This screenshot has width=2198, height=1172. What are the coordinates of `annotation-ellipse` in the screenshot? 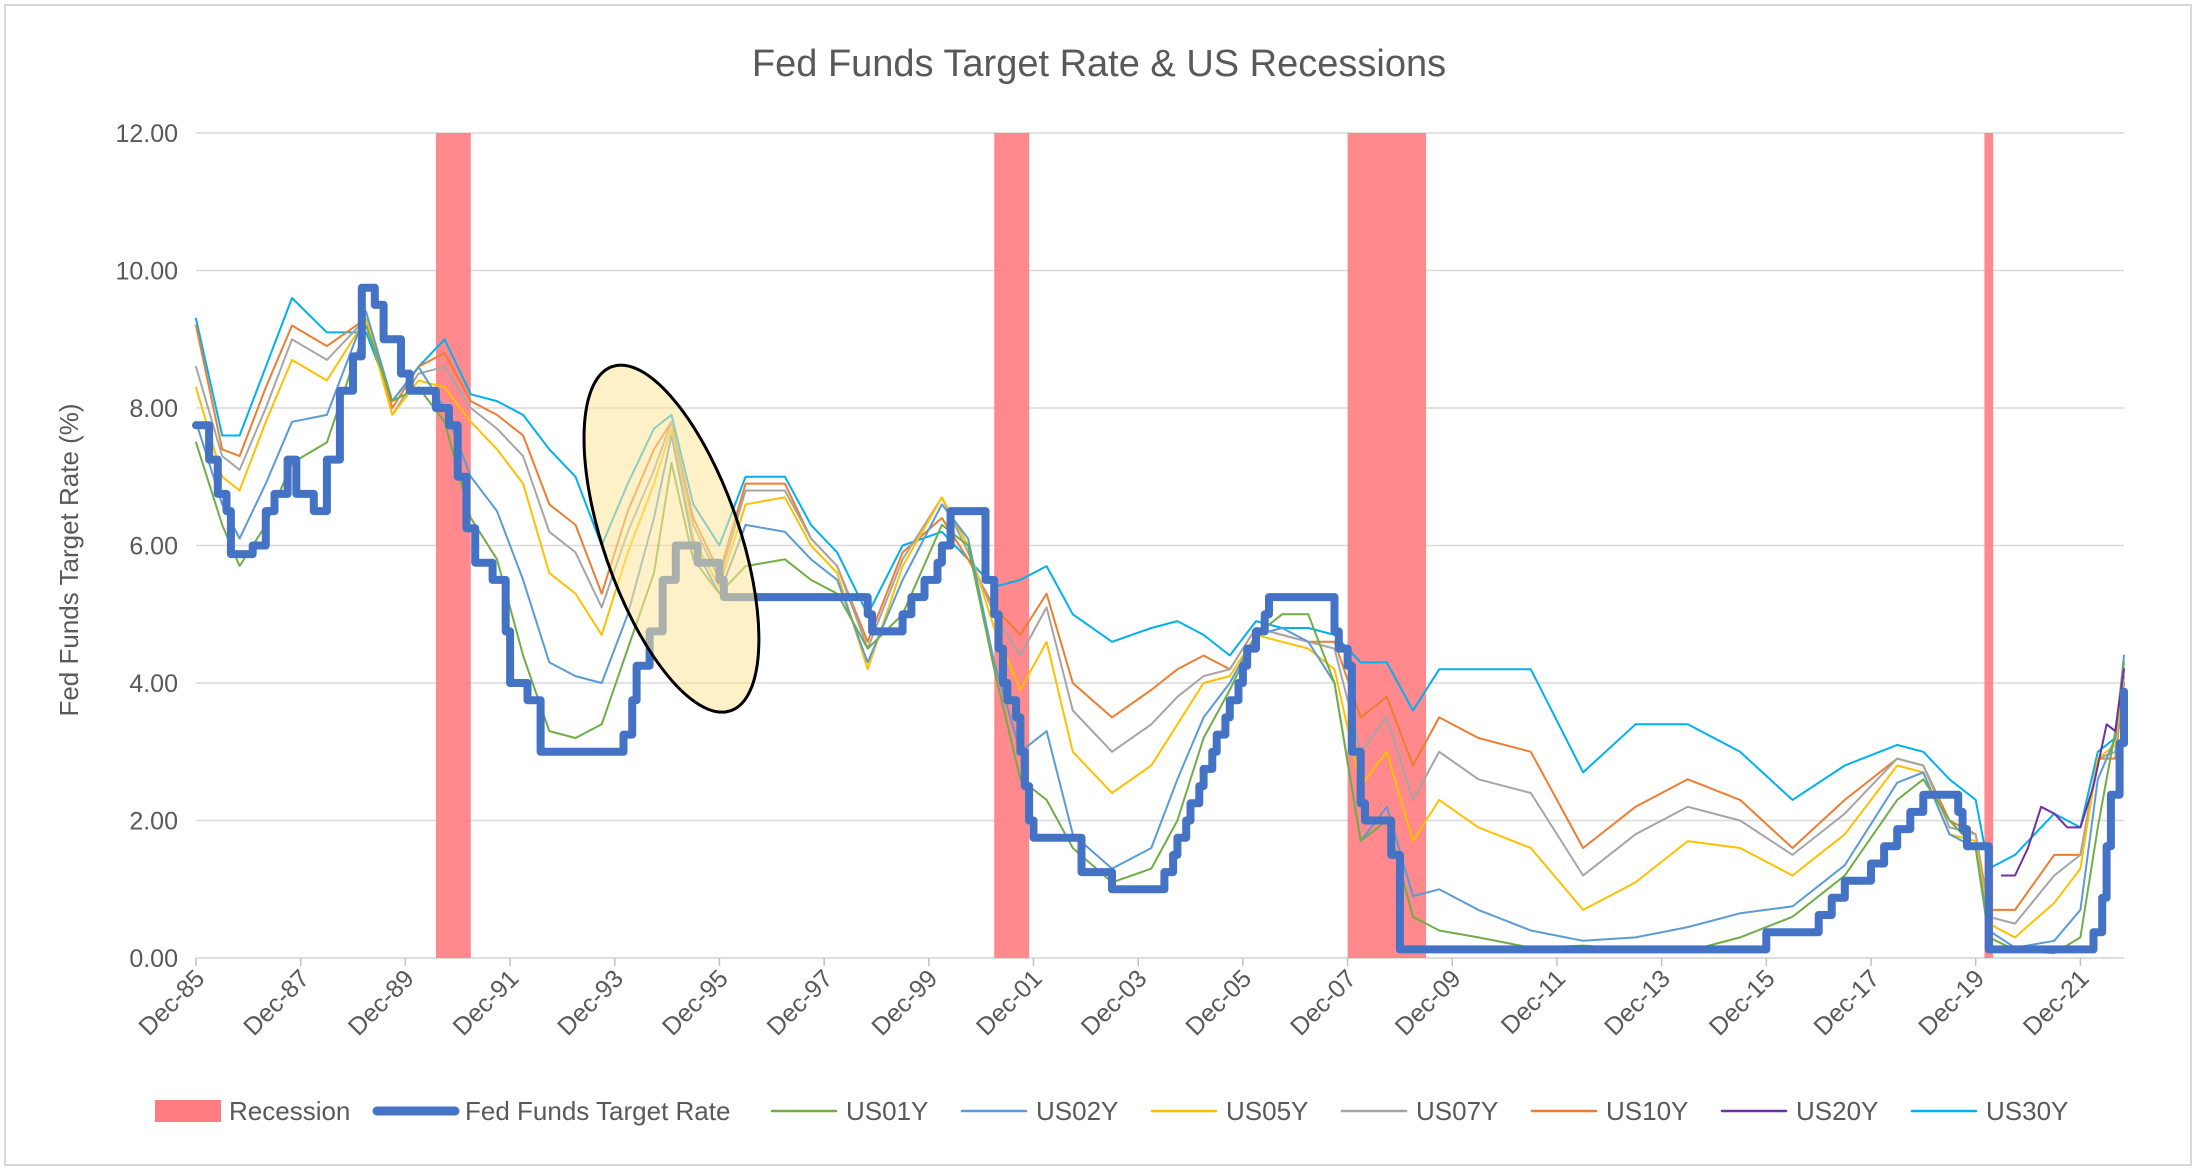 It's located at (671, 538).